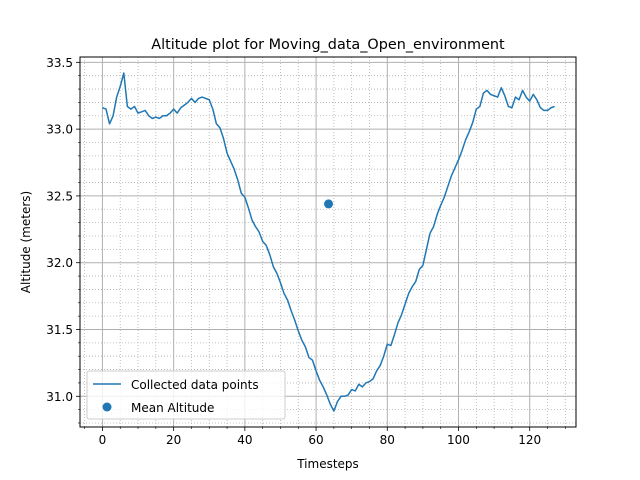 The height and width of the screenshot is (480, 640). Describe the element at coordinates (327, 464) in the screenshot. I see `x-axis-title: Timesteps` at that location.